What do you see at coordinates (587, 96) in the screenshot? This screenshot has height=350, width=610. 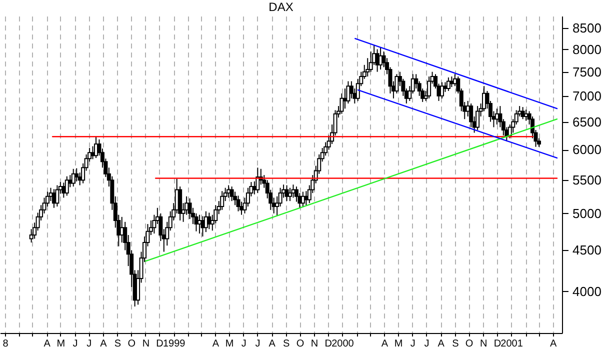 I see `y-tick-label: 7000` at bounding box center [587, 96].